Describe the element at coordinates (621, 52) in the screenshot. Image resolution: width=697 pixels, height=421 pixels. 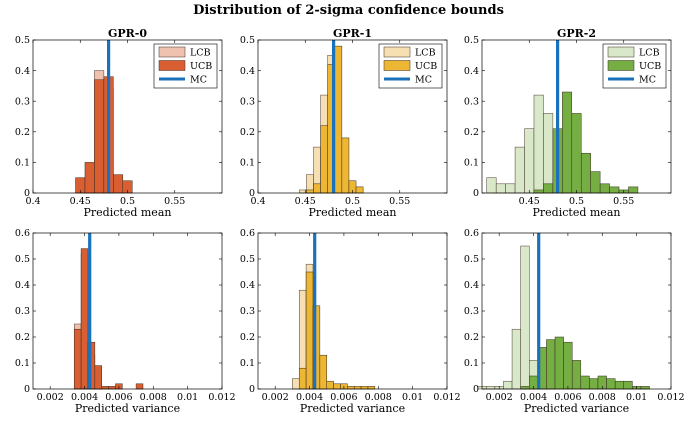
I see `mean-2-legend-lcb-swatch` at that location.